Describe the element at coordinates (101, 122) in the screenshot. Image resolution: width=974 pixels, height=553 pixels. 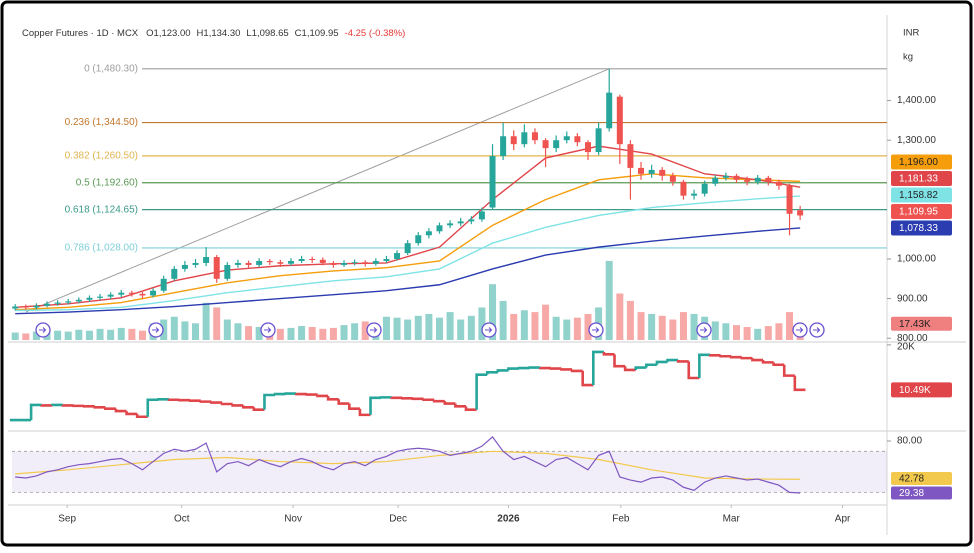
I see `fib-label: 0.236 (1,344.50)` at that location.